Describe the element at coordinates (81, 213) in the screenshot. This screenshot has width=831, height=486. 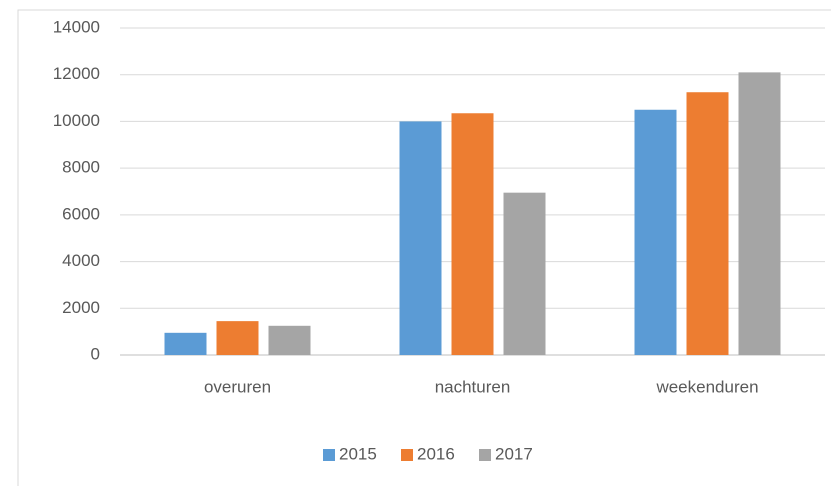
I see `y-tick-label: 6000` at that location.